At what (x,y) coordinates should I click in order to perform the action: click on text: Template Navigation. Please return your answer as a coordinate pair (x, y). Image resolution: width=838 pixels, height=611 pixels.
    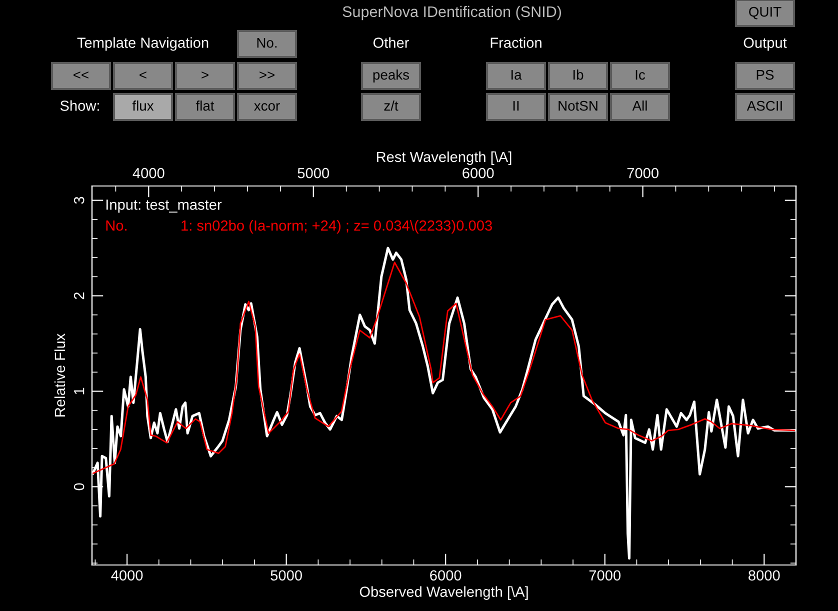
    Looking at the image, I should click on (142, 44).